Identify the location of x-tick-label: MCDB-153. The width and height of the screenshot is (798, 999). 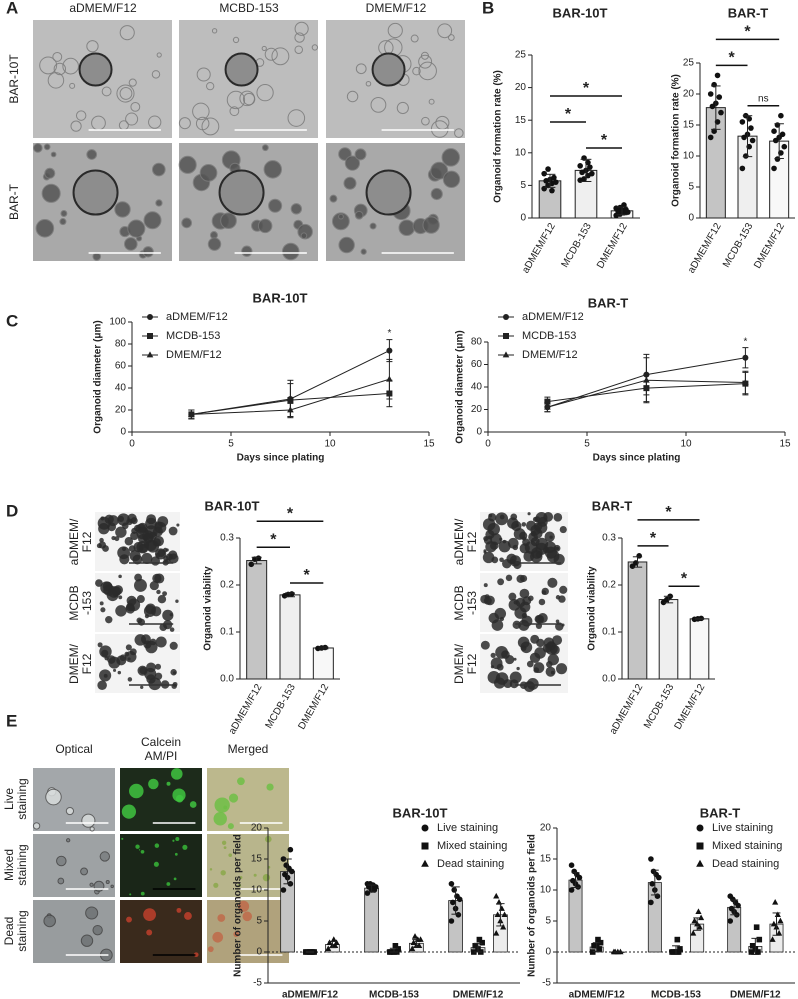
(738, 245).